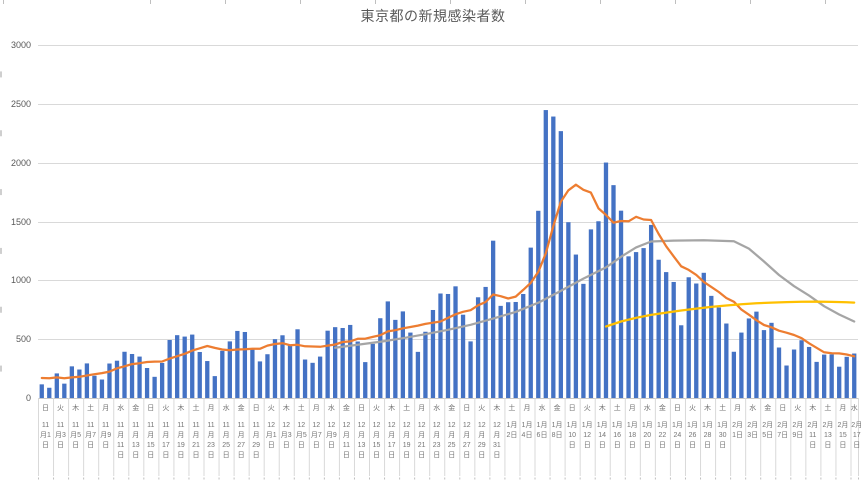 Image resolution: width=866 pixels, height=482 pixels. What do you see at coordinates (241, 439) in the screenshot?
I see `x-axis-label: 金 11月27日` at bounding box center [241, 439].